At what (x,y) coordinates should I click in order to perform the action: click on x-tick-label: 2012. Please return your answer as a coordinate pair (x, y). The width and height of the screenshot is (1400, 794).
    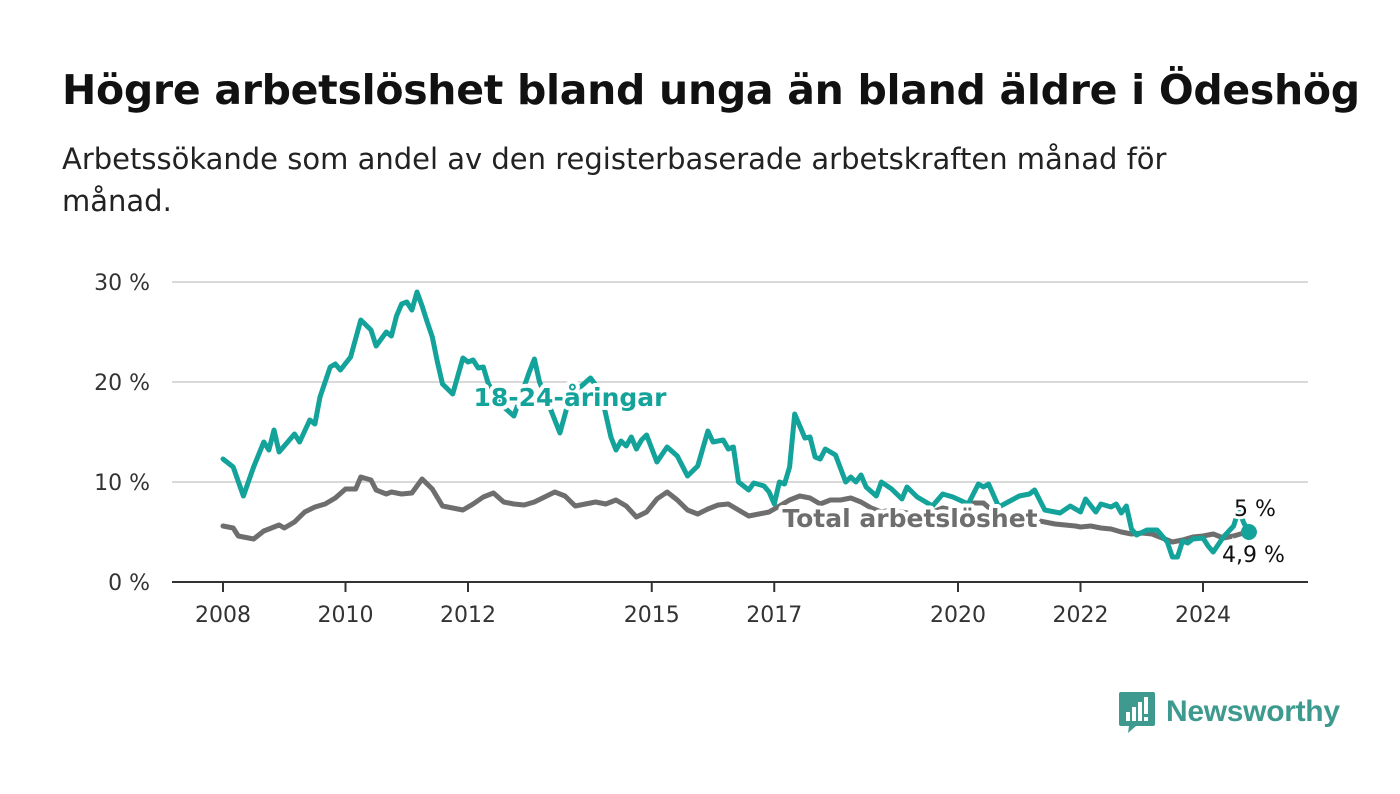
    Looking at the image, I should click on (468, 615).